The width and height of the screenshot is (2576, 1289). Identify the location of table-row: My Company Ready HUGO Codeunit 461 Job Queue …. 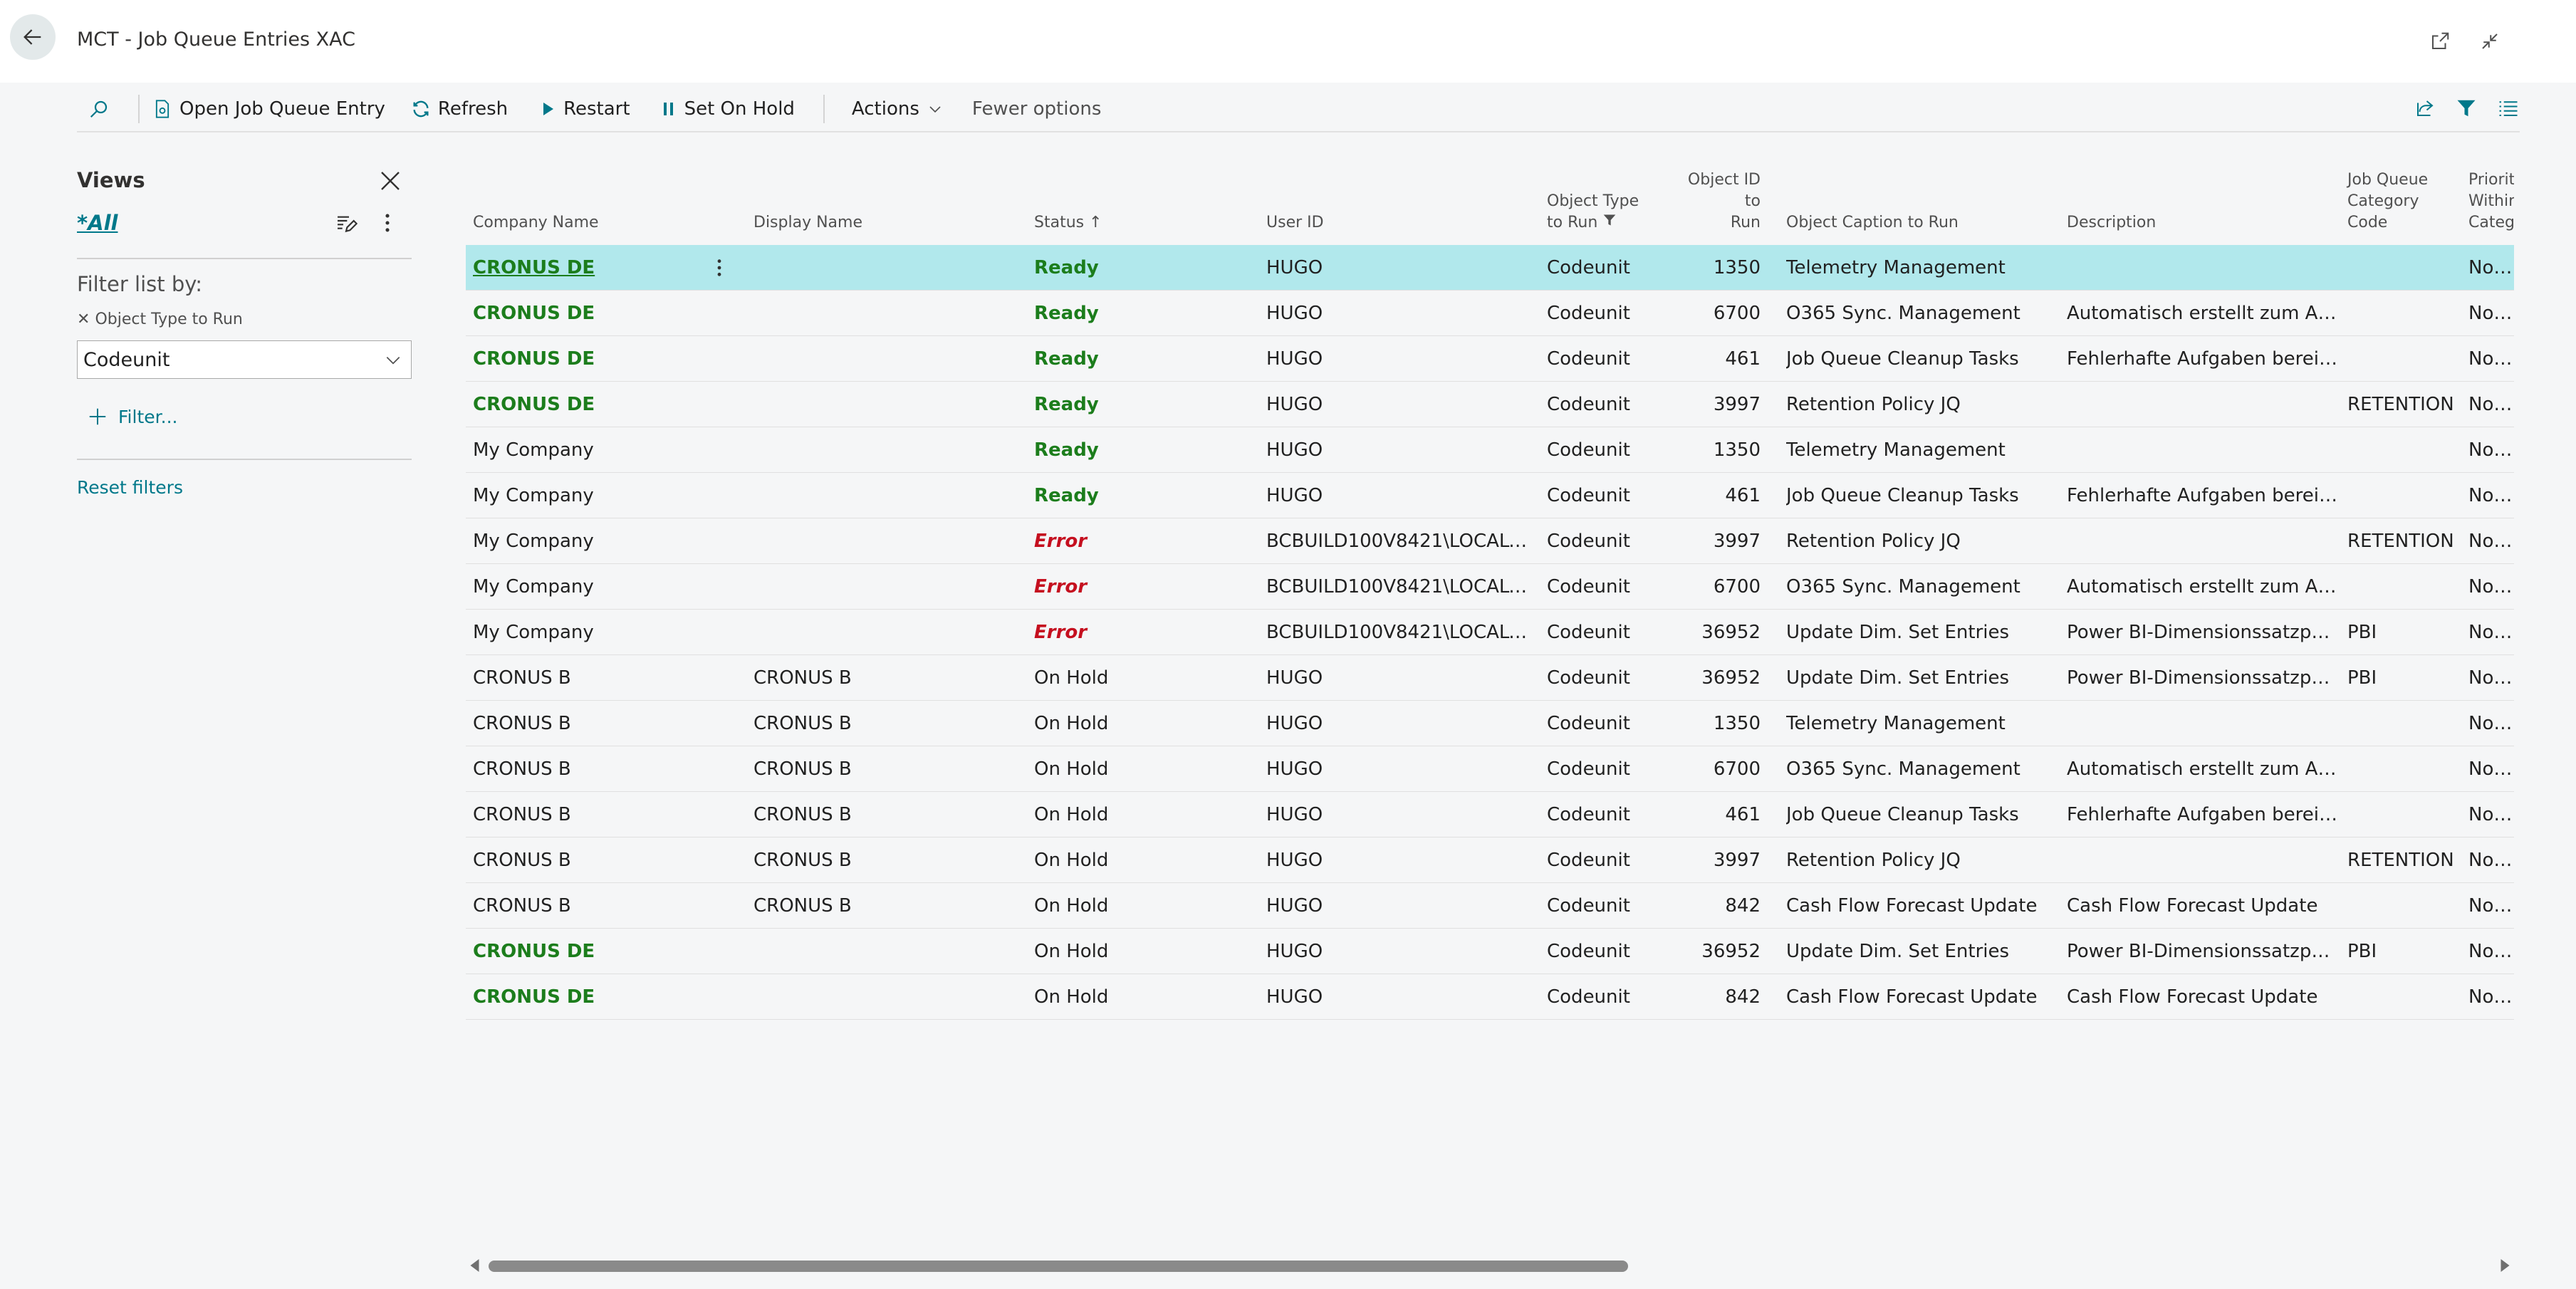
(1490, 495).